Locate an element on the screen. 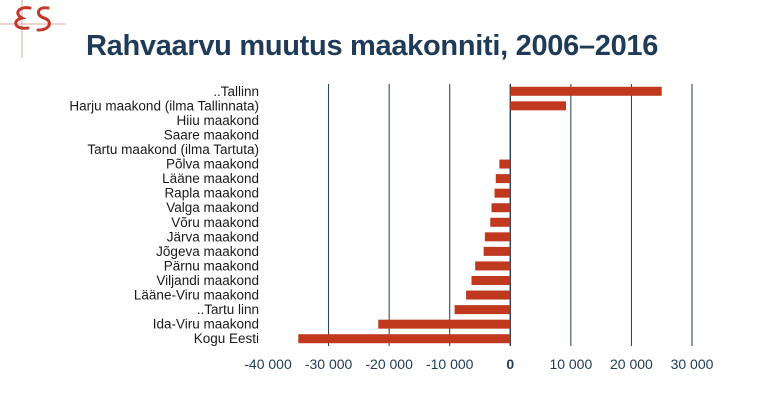 The image size is (768, 408). x-tick-label: -20 000 is located at coordinates (389, 364).